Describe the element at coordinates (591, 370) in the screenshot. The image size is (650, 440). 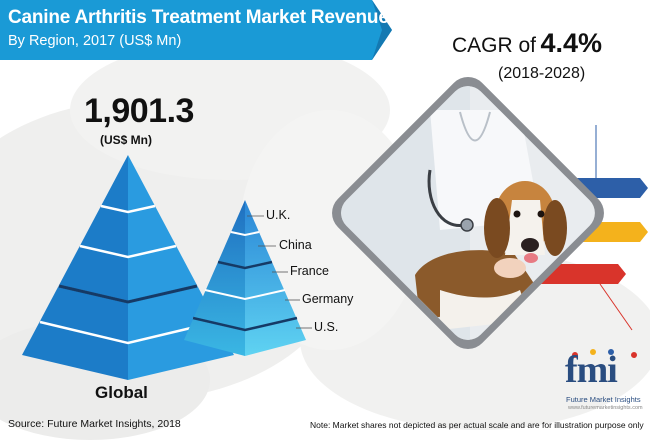
I see `fmi-logo: fmi` at that location.